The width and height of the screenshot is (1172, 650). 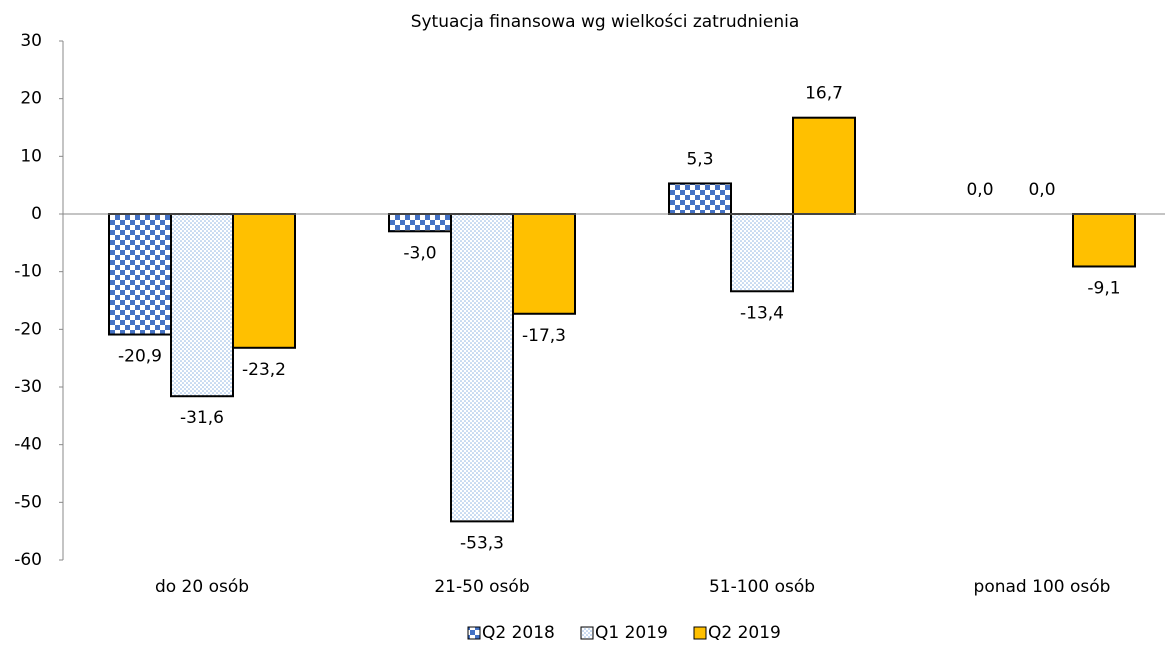 What do you see at coordinates (31, 156) in the screenshot?
I see `y-tick-label: 10` at bounding box center [31, 156].